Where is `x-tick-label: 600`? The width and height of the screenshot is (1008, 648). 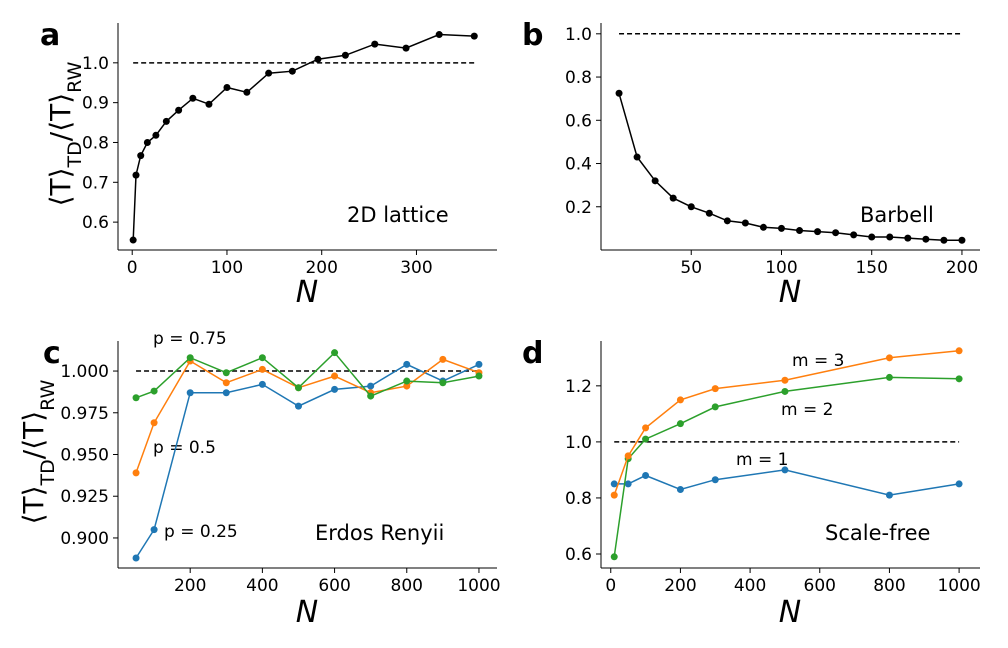
x-tick-label: 600 is located at coordinates (334, 586).